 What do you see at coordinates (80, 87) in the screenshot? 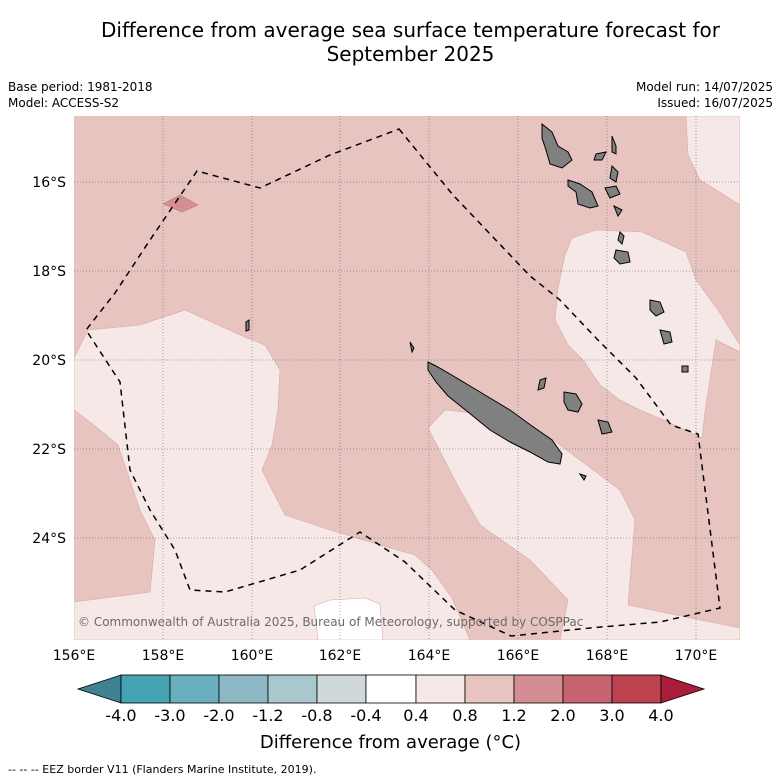
I see `base-period: Base period: 1981-2018` at bounding box center [80, 87].